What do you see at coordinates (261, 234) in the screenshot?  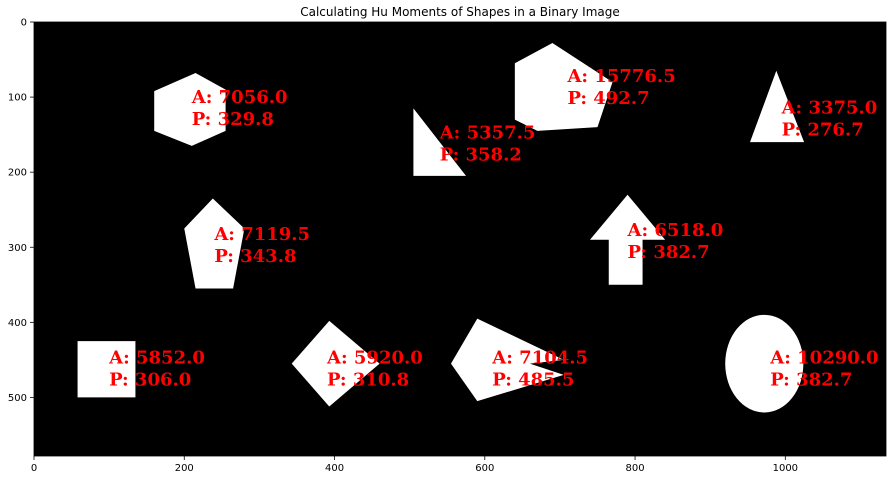 I see `shape-area-label: A: 7119.5` at bounding box center [261, 234].